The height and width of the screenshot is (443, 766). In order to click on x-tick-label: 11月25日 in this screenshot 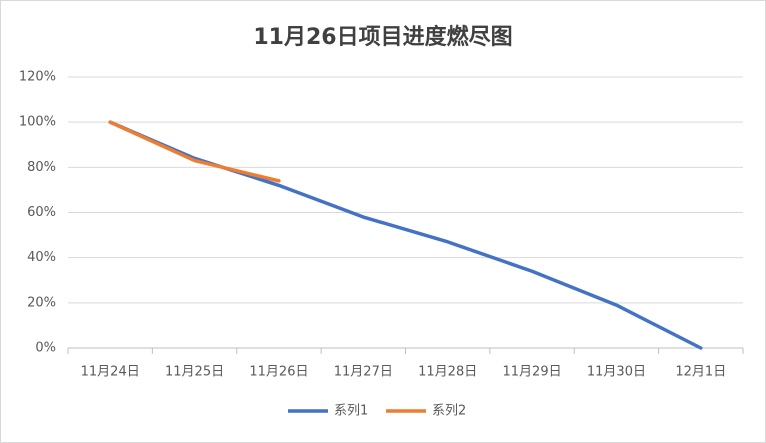, I will do `click(194, 372)`.